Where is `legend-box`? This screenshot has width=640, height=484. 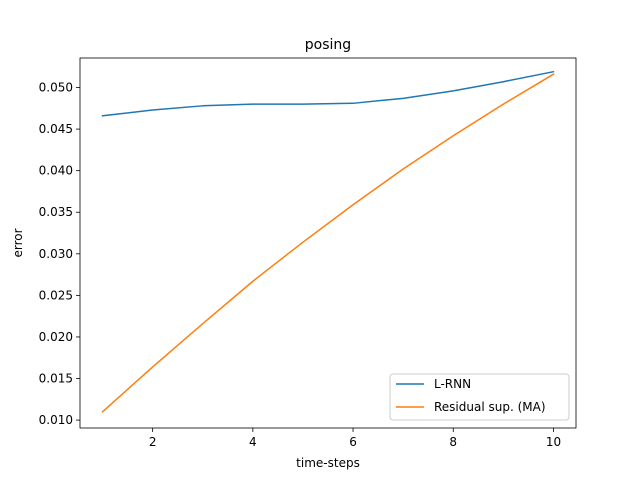 legend-box is located at coordinates (479, 397).